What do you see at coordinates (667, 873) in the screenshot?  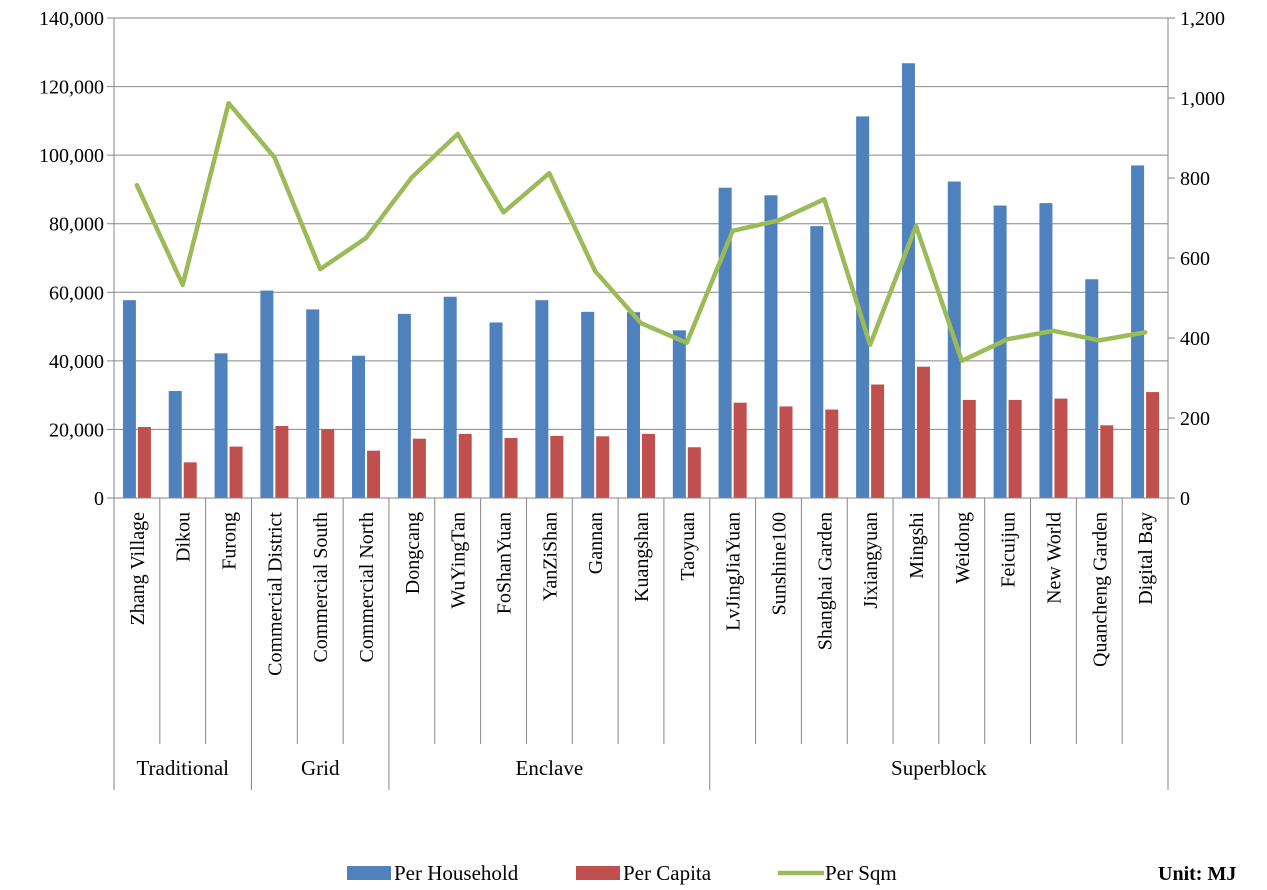 I see `legend-label: Per Capita` at bounding box center [667, 873].